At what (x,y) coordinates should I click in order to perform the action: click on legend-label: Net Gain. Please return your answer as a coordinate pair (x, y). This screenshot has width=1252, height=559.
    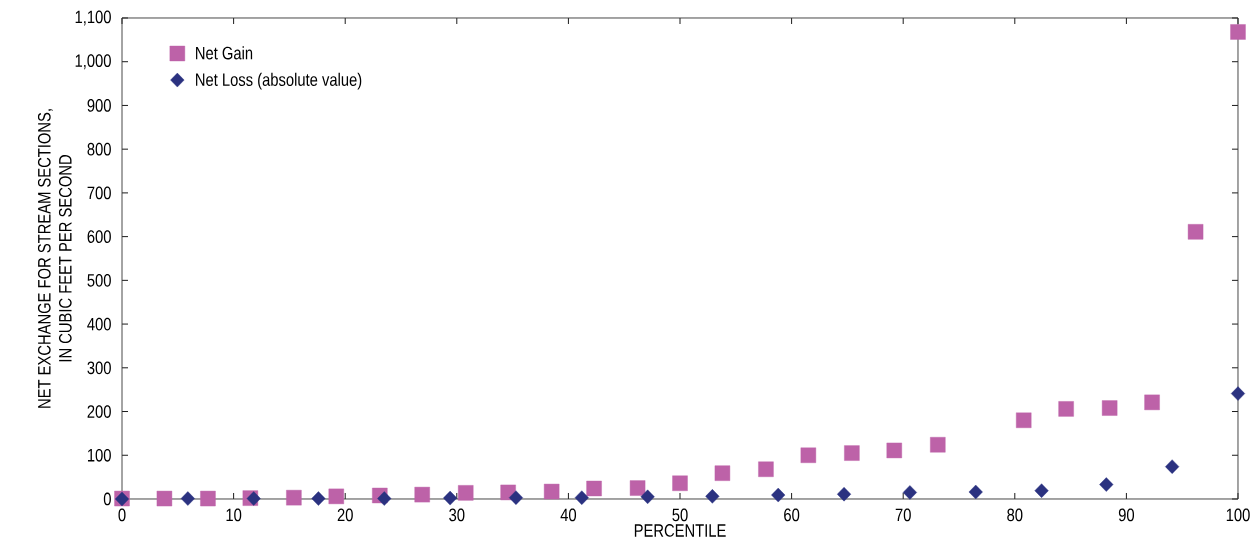
    Looking at the image, I should click on (224, 53).